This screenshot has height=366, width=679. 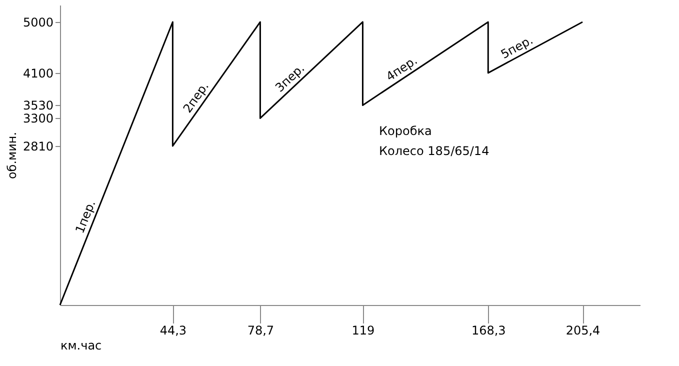 What do you see at coordinates (434, 151) in the screenshot?
I see `annotation: Колесо 185/65/14` at bounding box center [434, 151].